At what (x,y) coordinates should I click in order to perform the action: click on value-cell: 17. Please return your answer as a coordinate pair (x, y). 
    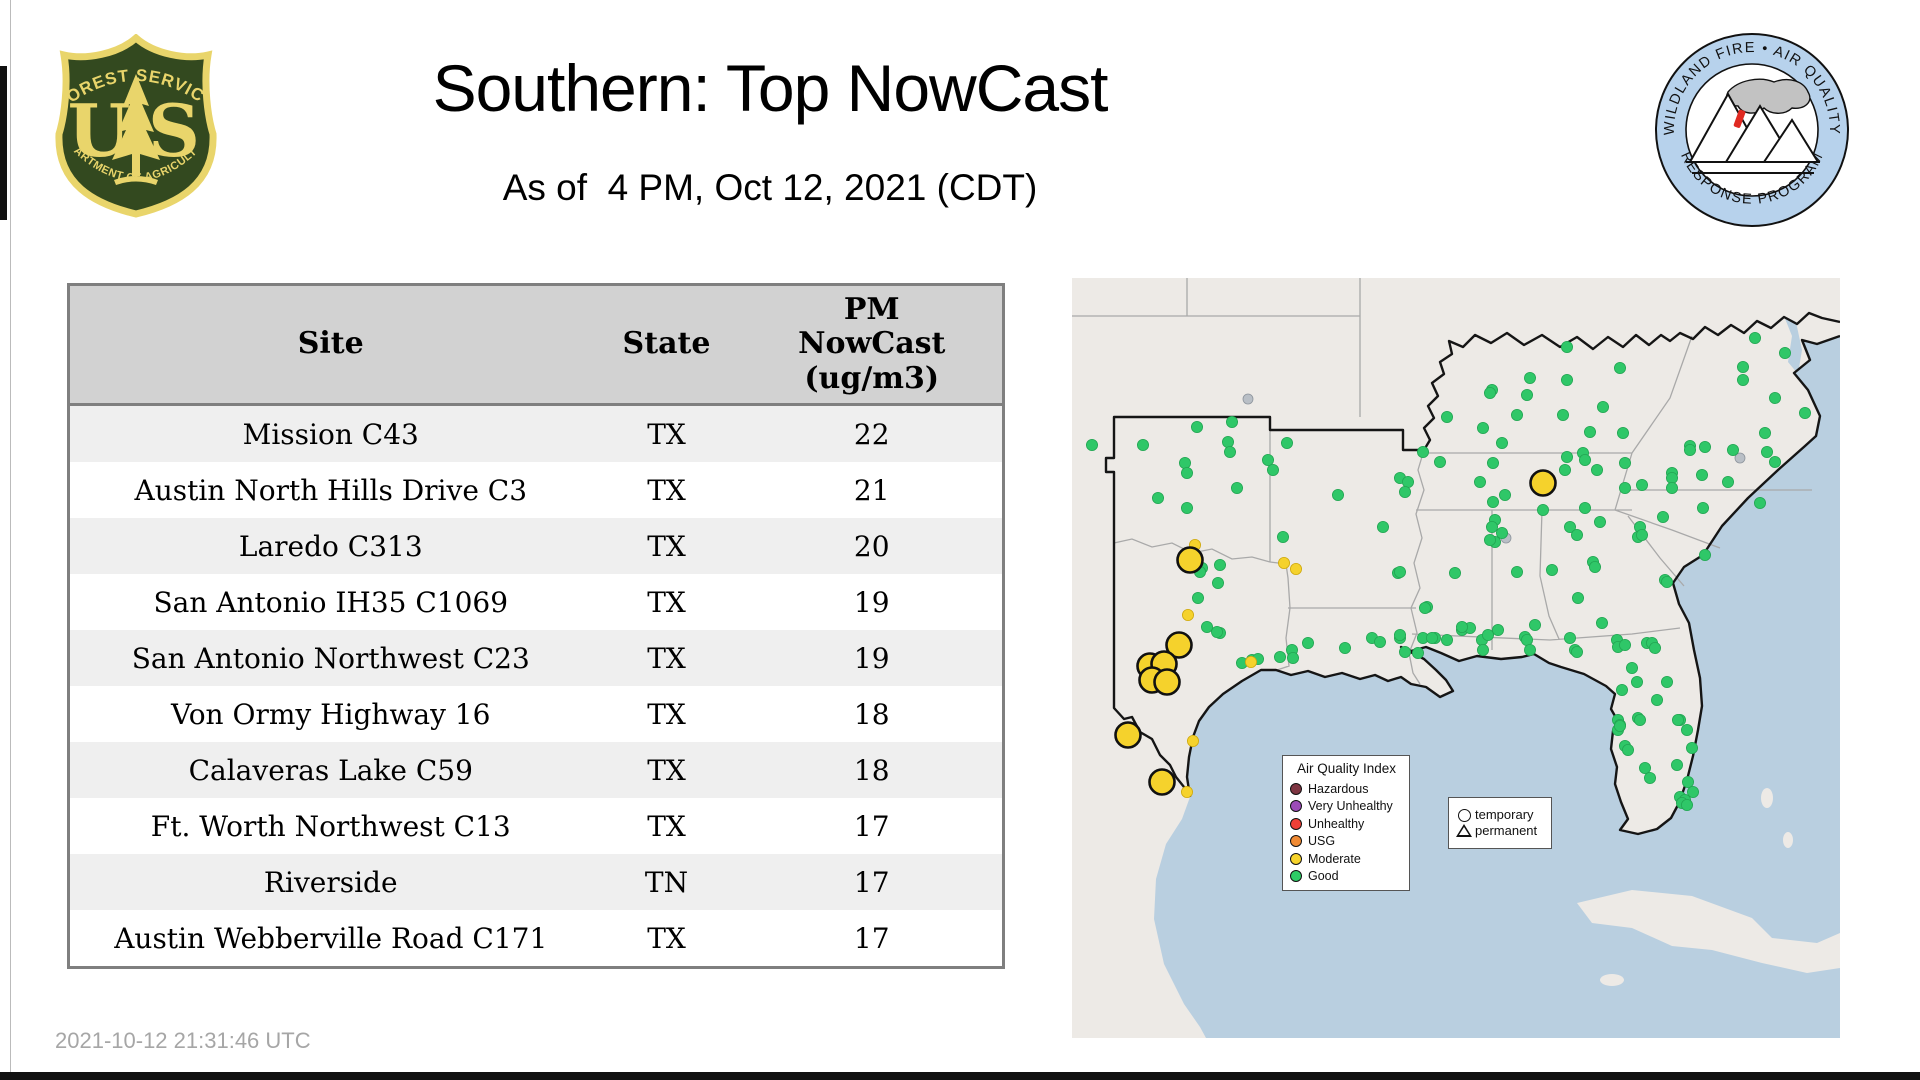
    Looking at the image, I should click on (872, 882).